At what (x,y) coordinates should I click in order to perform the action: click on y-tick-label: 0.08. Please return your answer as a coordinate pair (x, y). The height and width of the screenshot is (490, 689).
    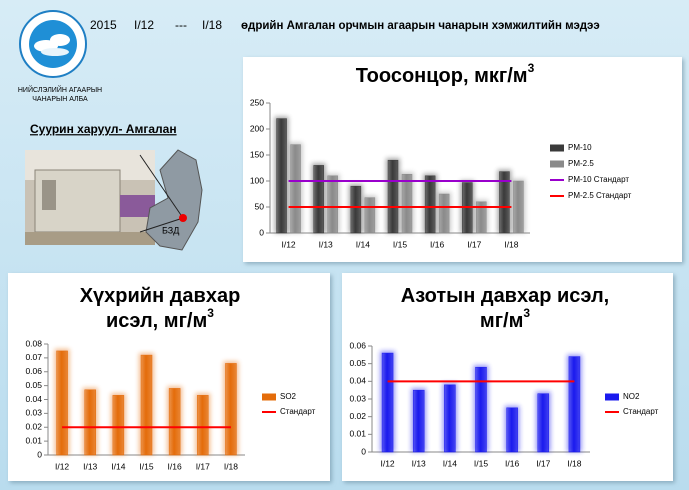
    Looking at the image, I should click on (33, 343).